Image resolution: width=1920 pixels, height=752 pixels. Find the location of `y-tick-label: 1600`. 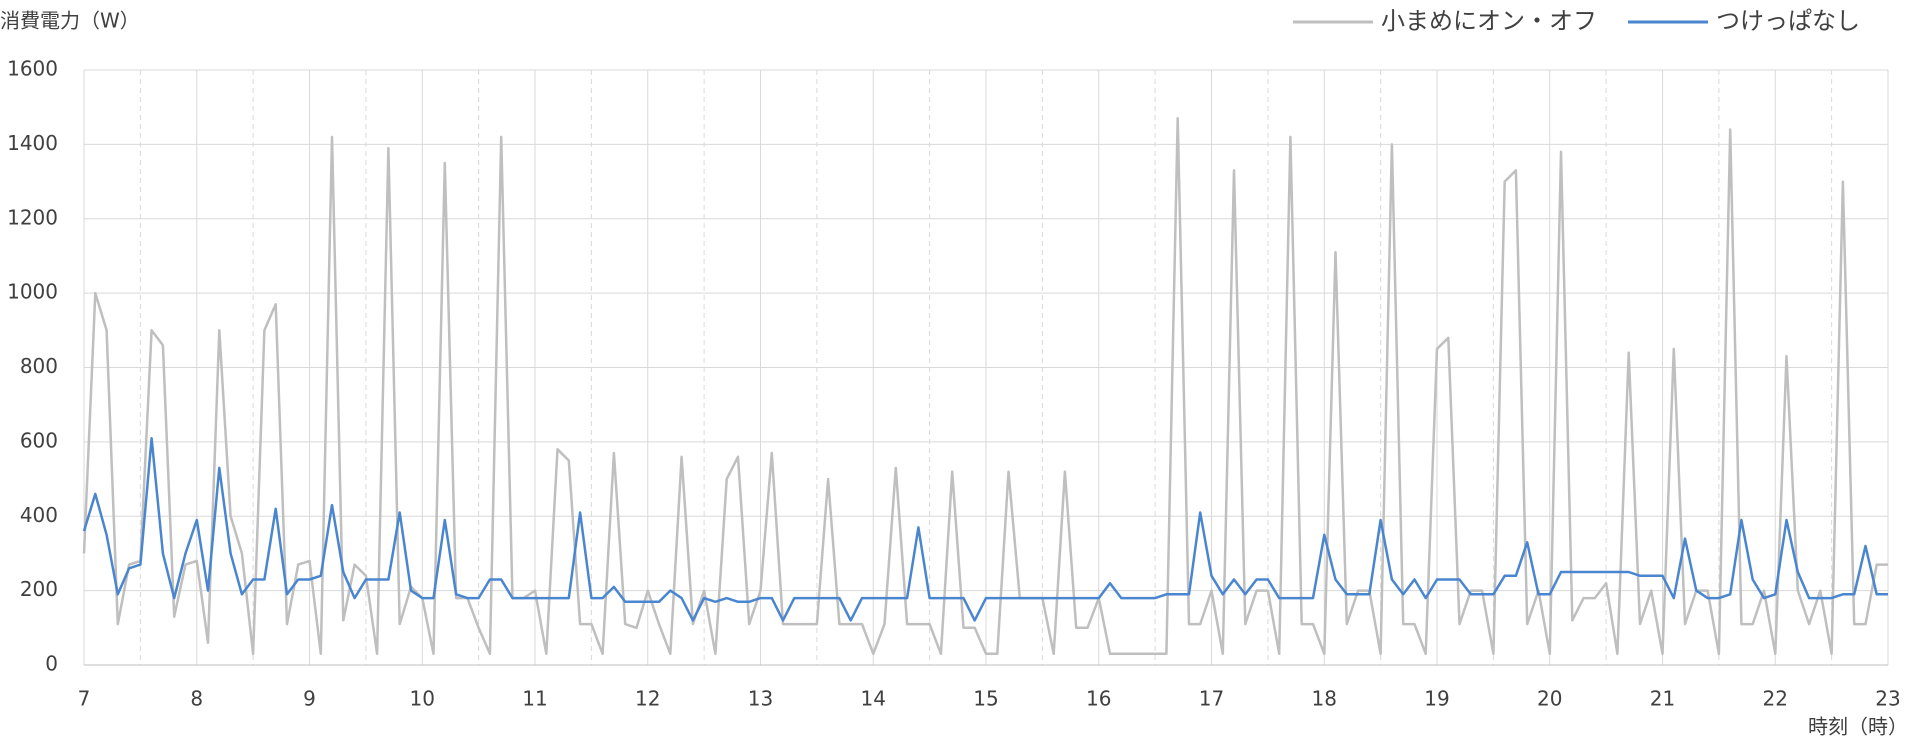

y-tick-label: 1600 is located at coordinates (32, 69).